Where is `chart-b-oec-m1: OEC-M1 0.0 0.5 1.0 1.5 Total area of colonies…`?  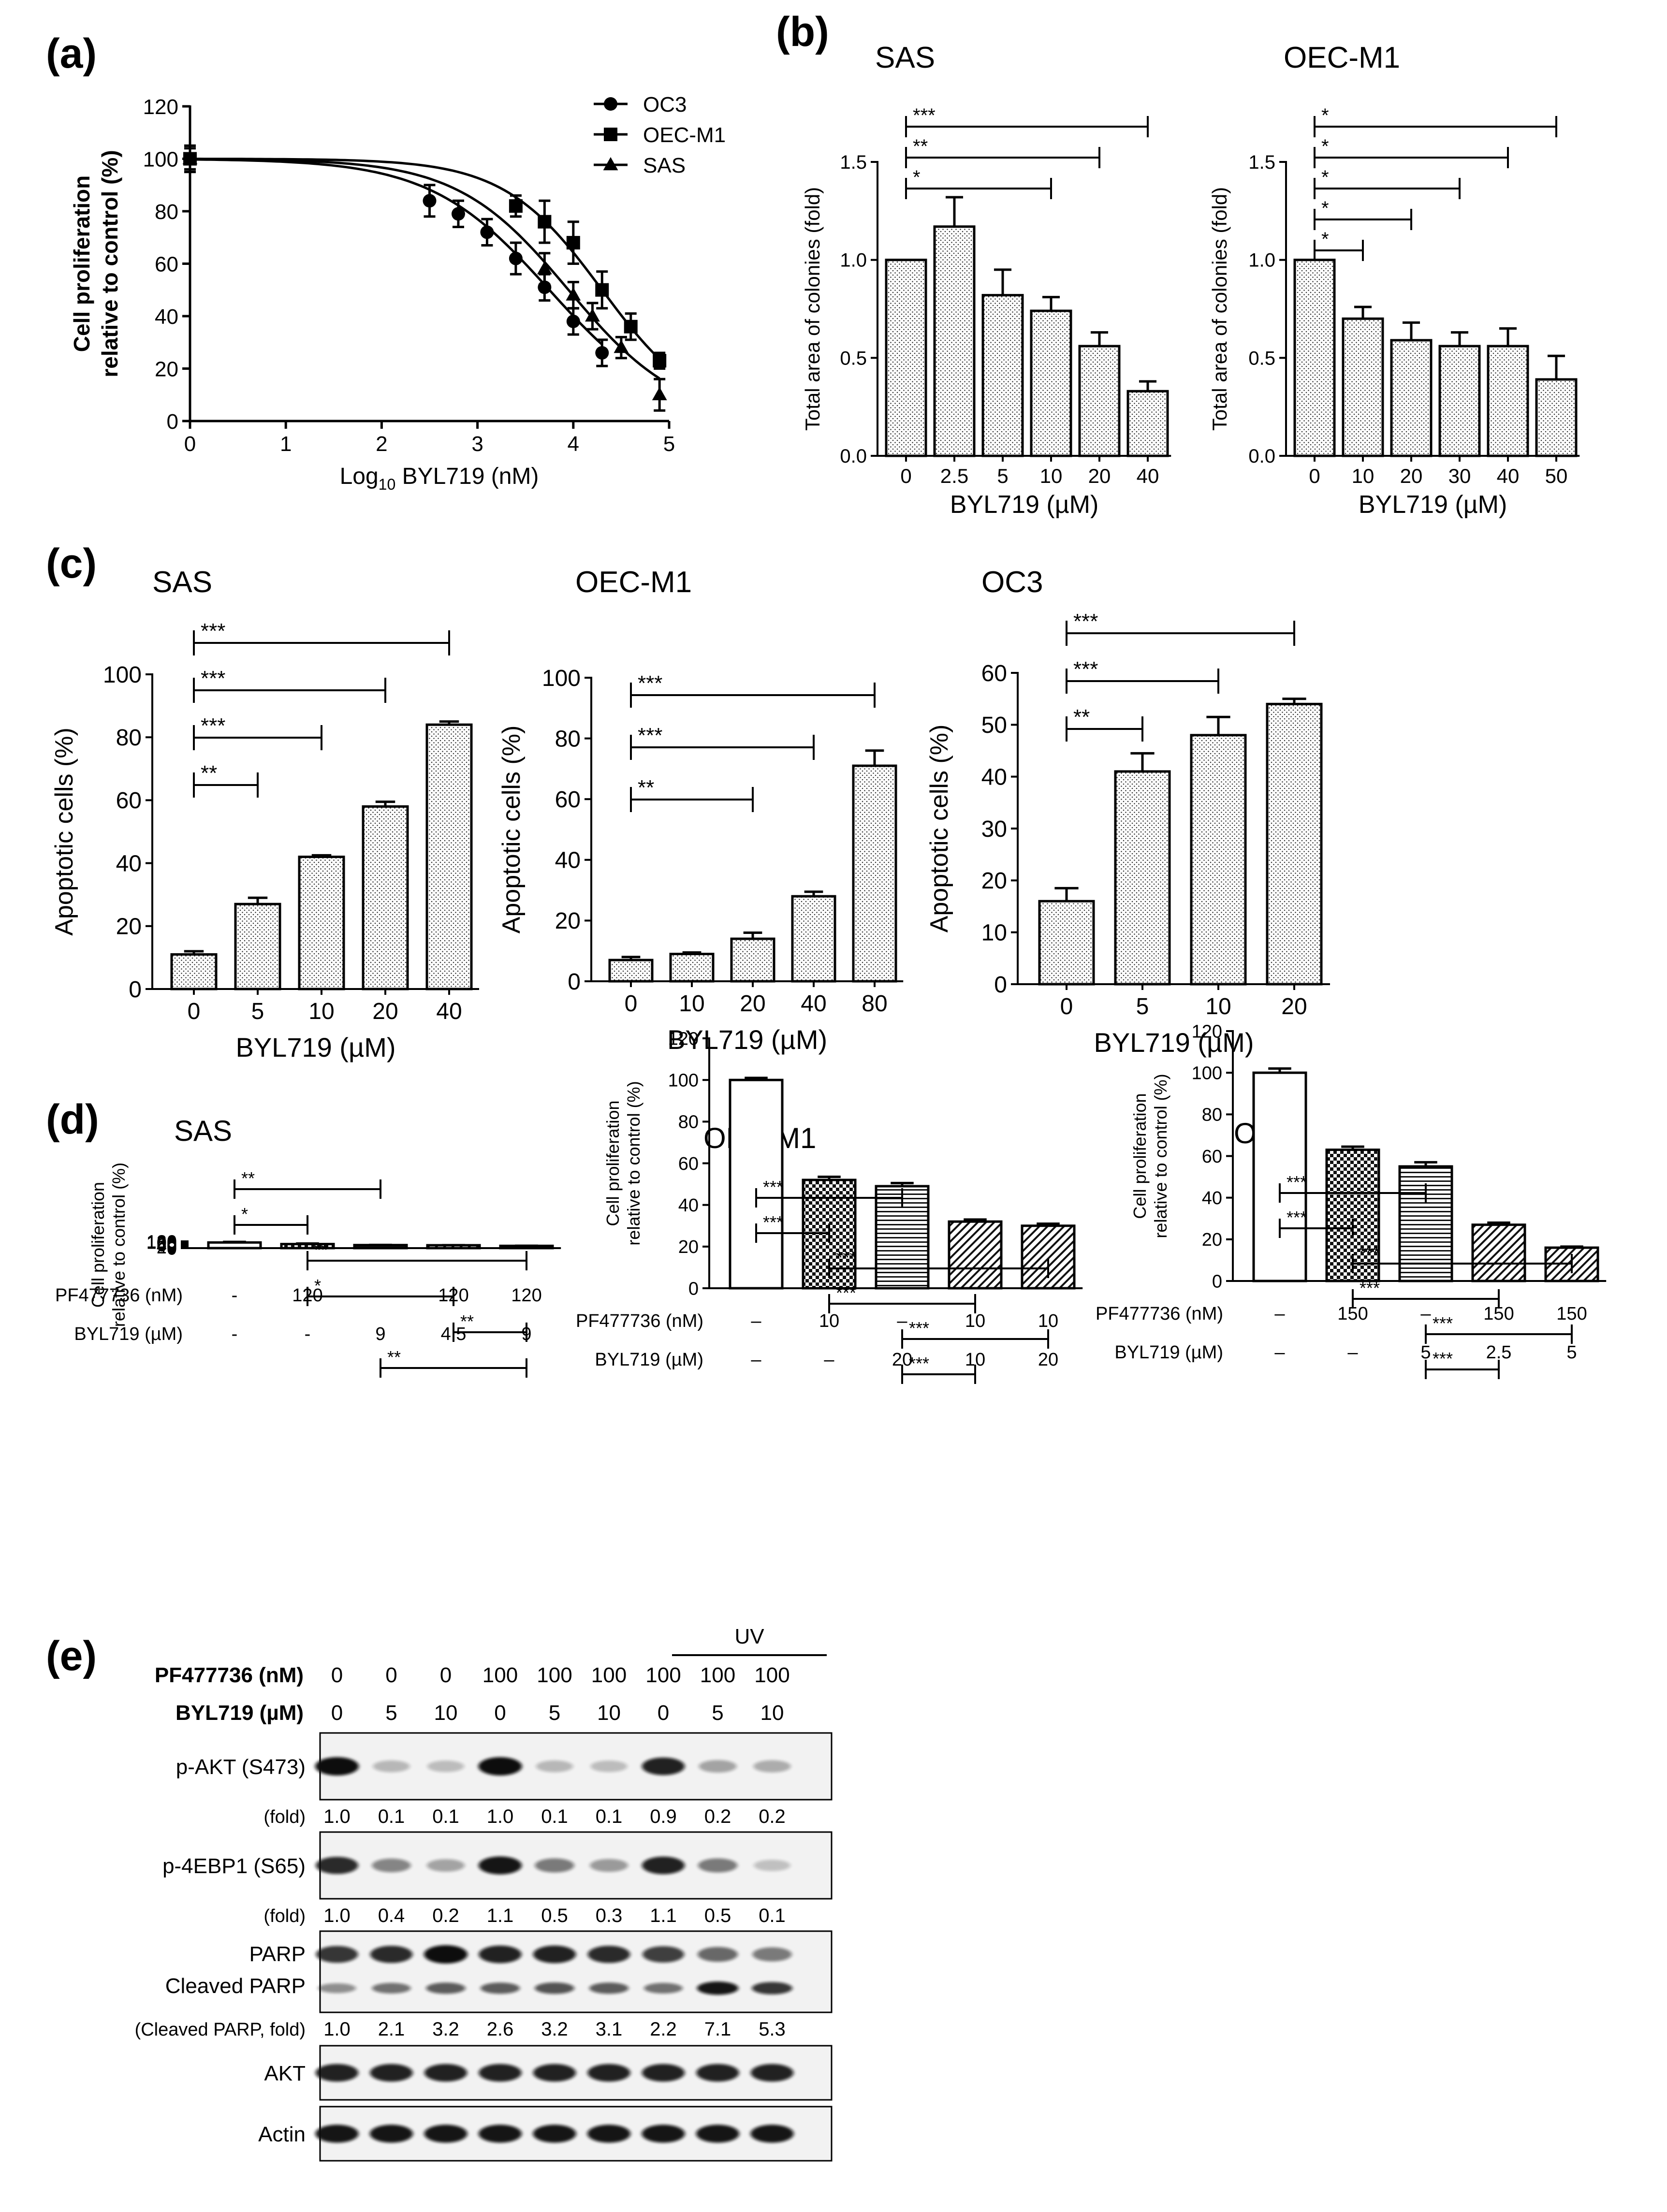
chart-b-oec-m1: OEC-M1 0.0 0.5 1.0 1.5 Total area of colonies… is located at coordinates (1394, 280).